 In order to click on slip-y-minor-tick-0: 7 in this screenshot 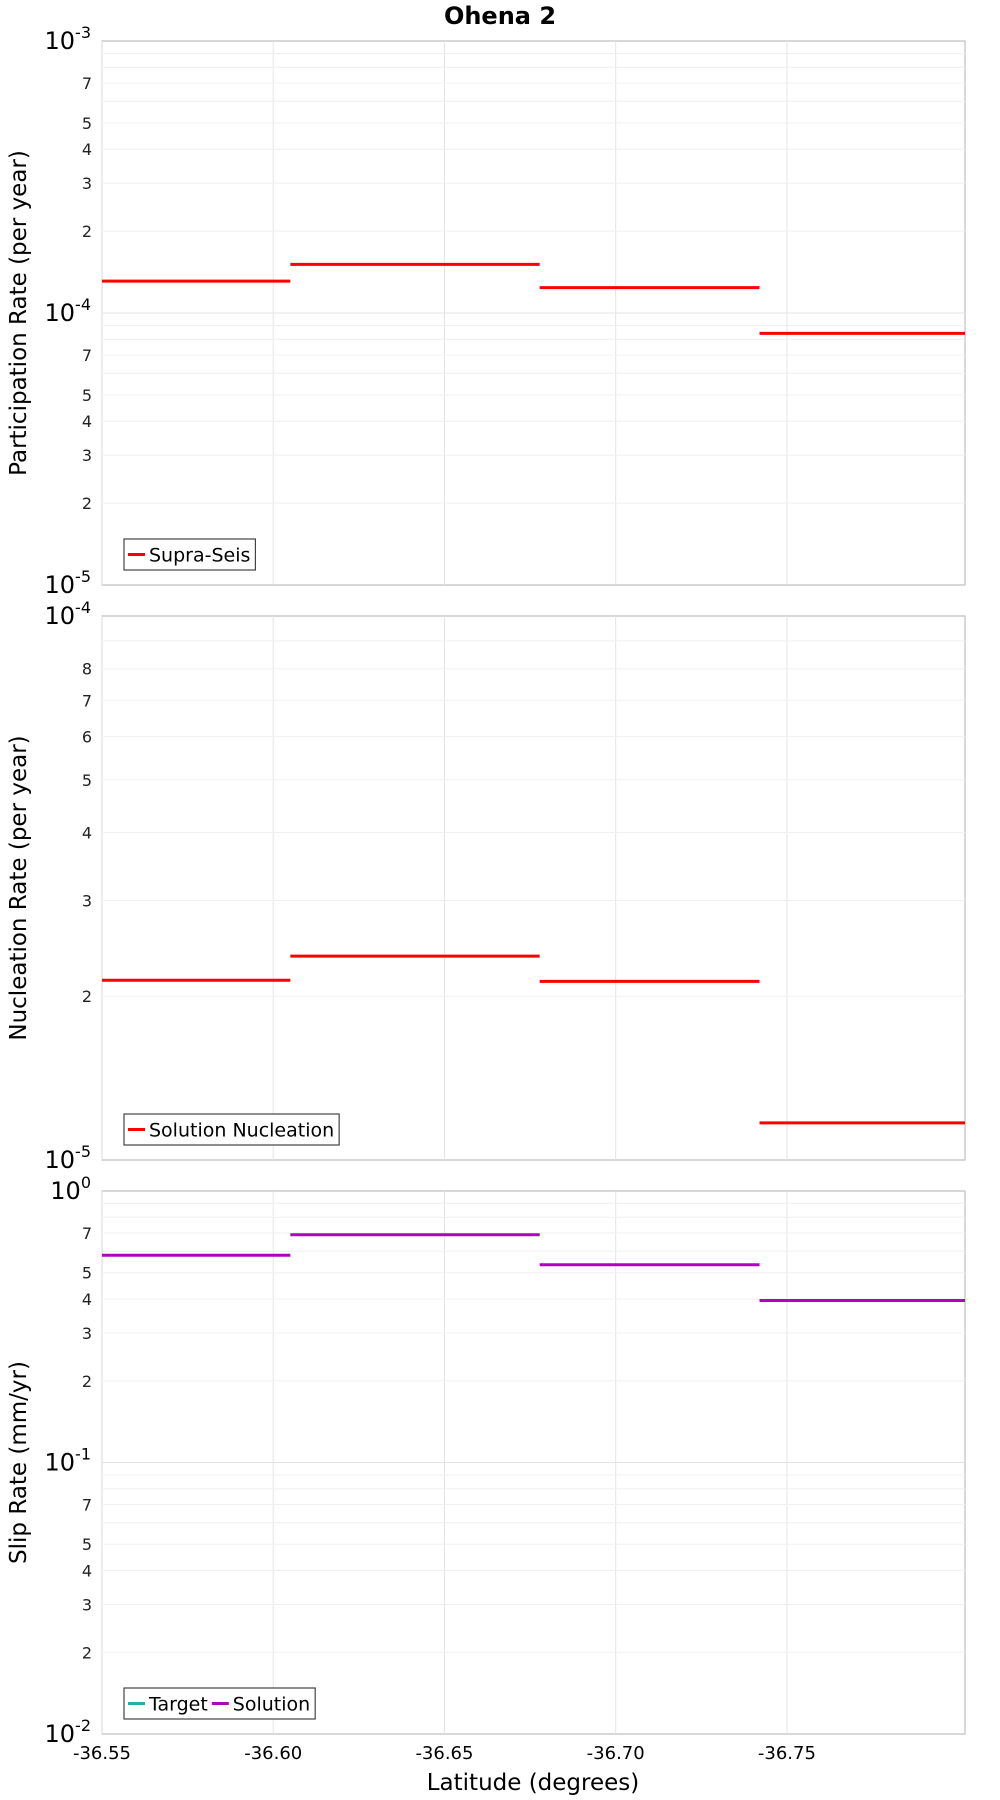, I will do `click(87, 1233)`.